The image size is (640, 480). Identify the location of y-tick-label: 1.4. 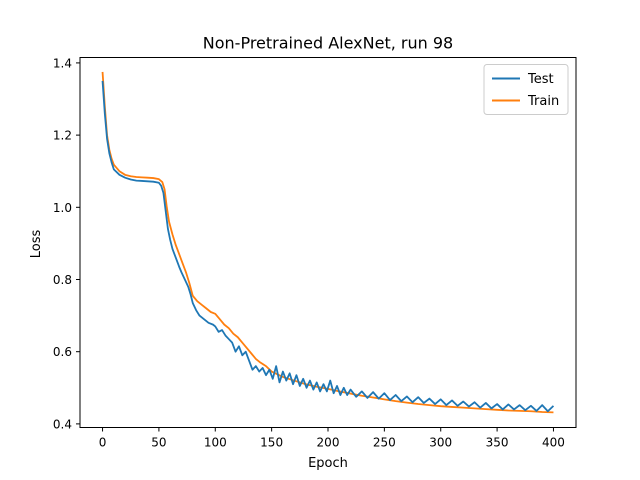
(62, 63).